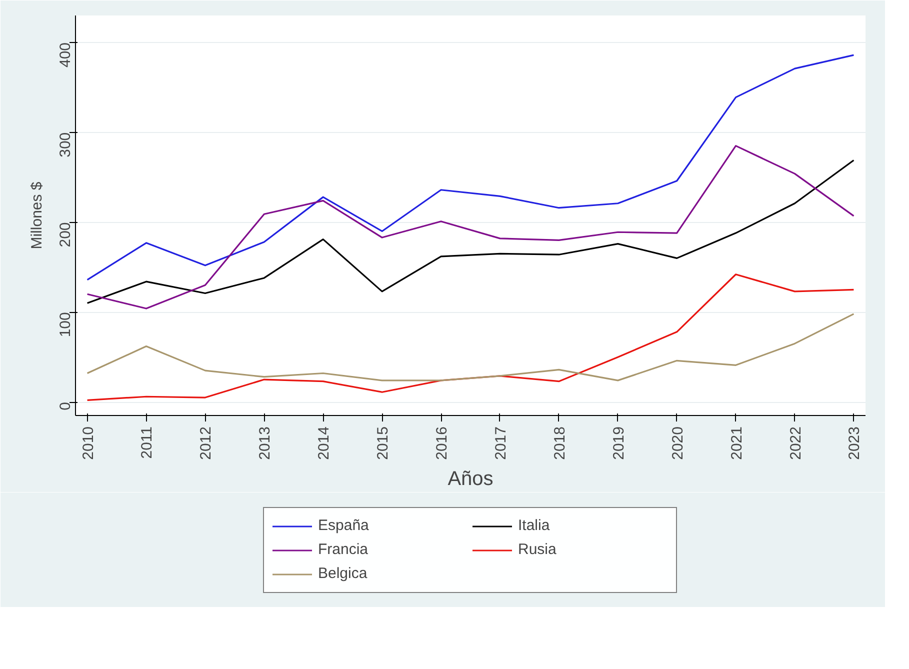  What do you see at coordinates (471, 479) in the screenshot?
I see `x-axis-title: Años` at bounding box center [471, 479].